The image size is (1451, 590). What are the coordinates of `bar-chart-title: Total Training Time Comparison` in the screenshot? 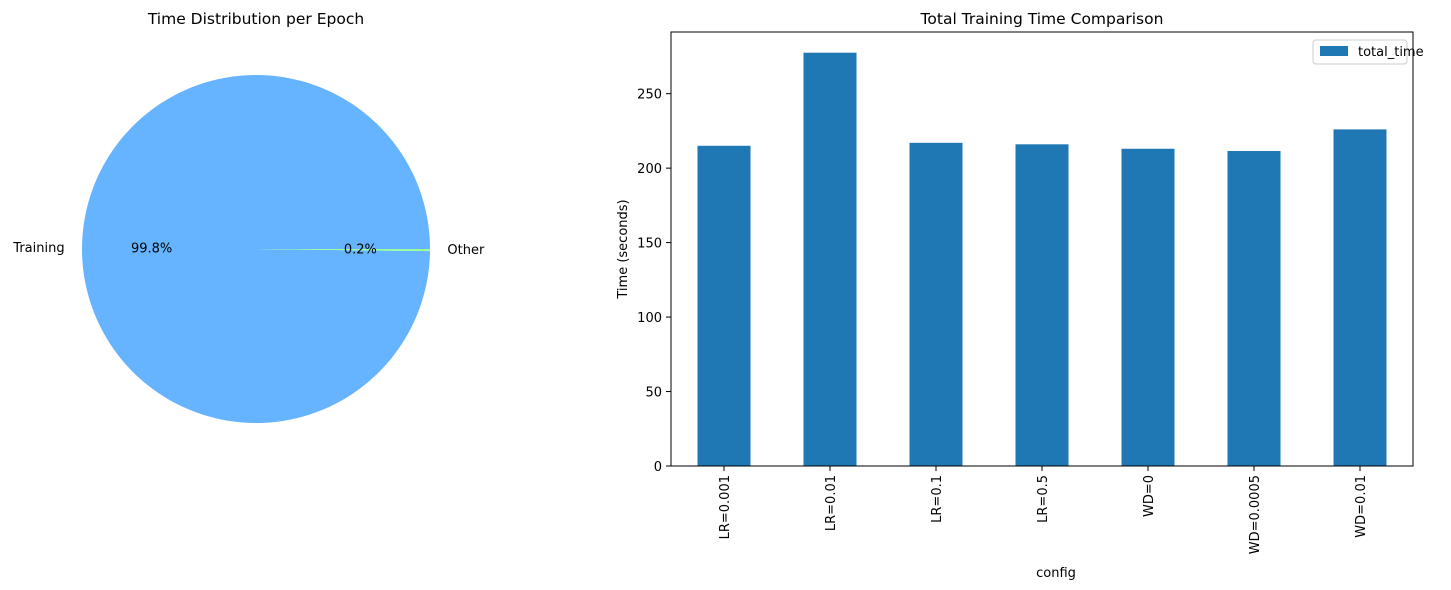 It's located at (1042, 19).